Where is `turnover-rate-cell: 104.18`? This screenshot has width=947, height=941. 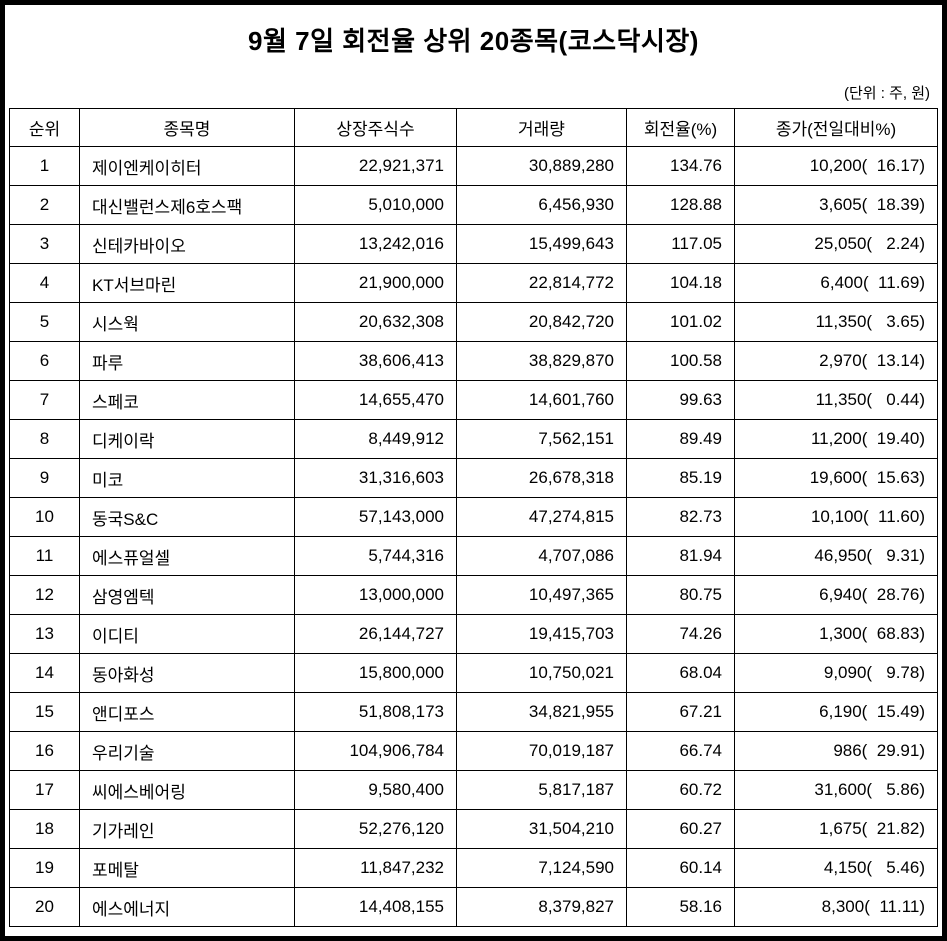
turnover-rate-cell: 104.18 is located at coordinates (680, 283).